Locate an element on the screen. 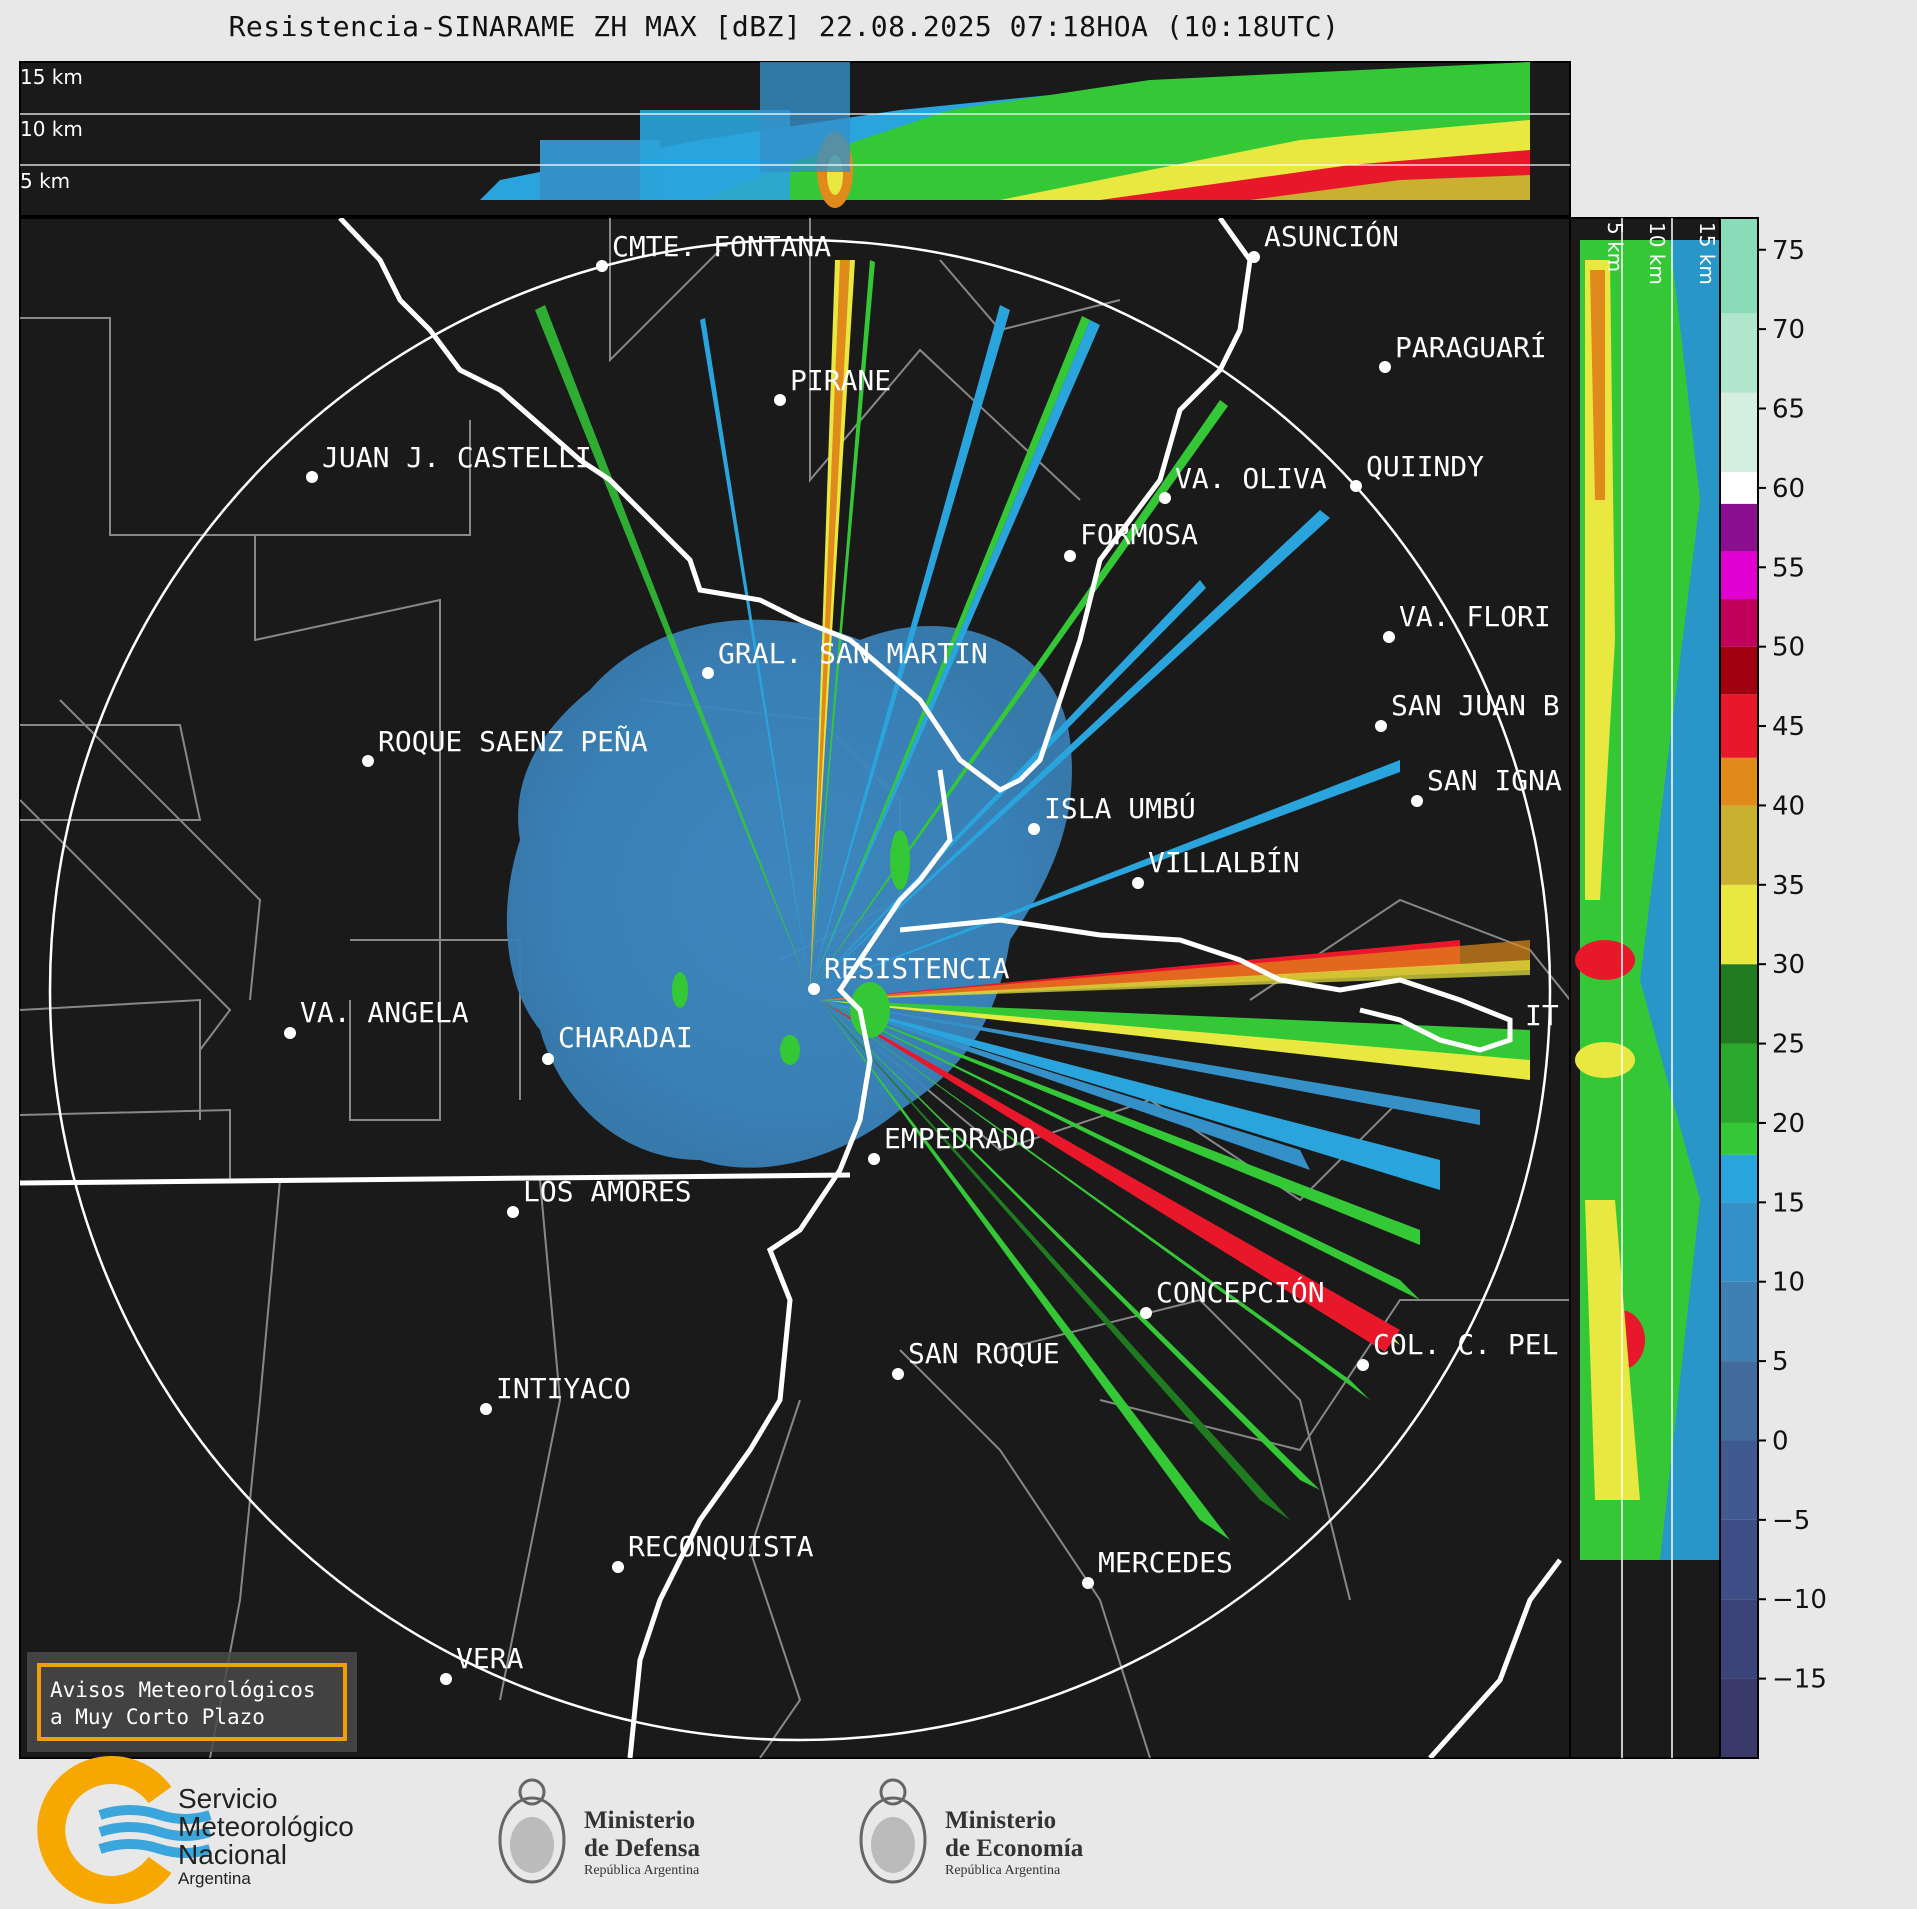  city-label: VILLALBÍN is located at coordinates (1224, 862).